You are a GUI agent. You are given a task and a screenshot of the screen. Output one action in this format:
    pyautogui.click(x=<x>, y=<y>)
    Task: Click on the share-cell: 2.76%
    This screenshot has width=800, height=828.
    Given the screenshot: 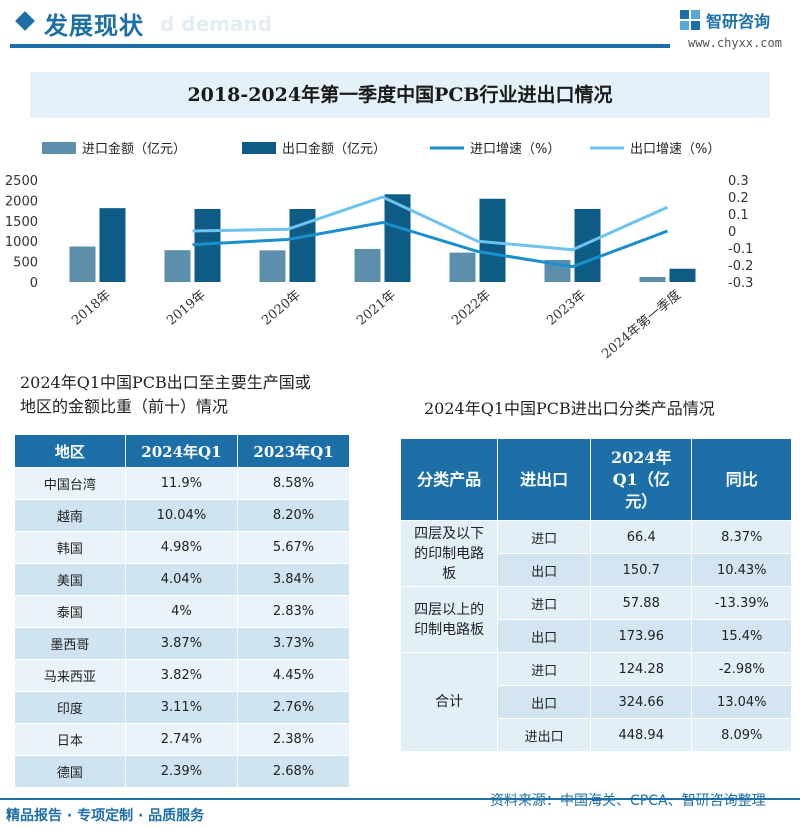 What is the action you would take?
    pyautogui.click(x=293, y=707)
    